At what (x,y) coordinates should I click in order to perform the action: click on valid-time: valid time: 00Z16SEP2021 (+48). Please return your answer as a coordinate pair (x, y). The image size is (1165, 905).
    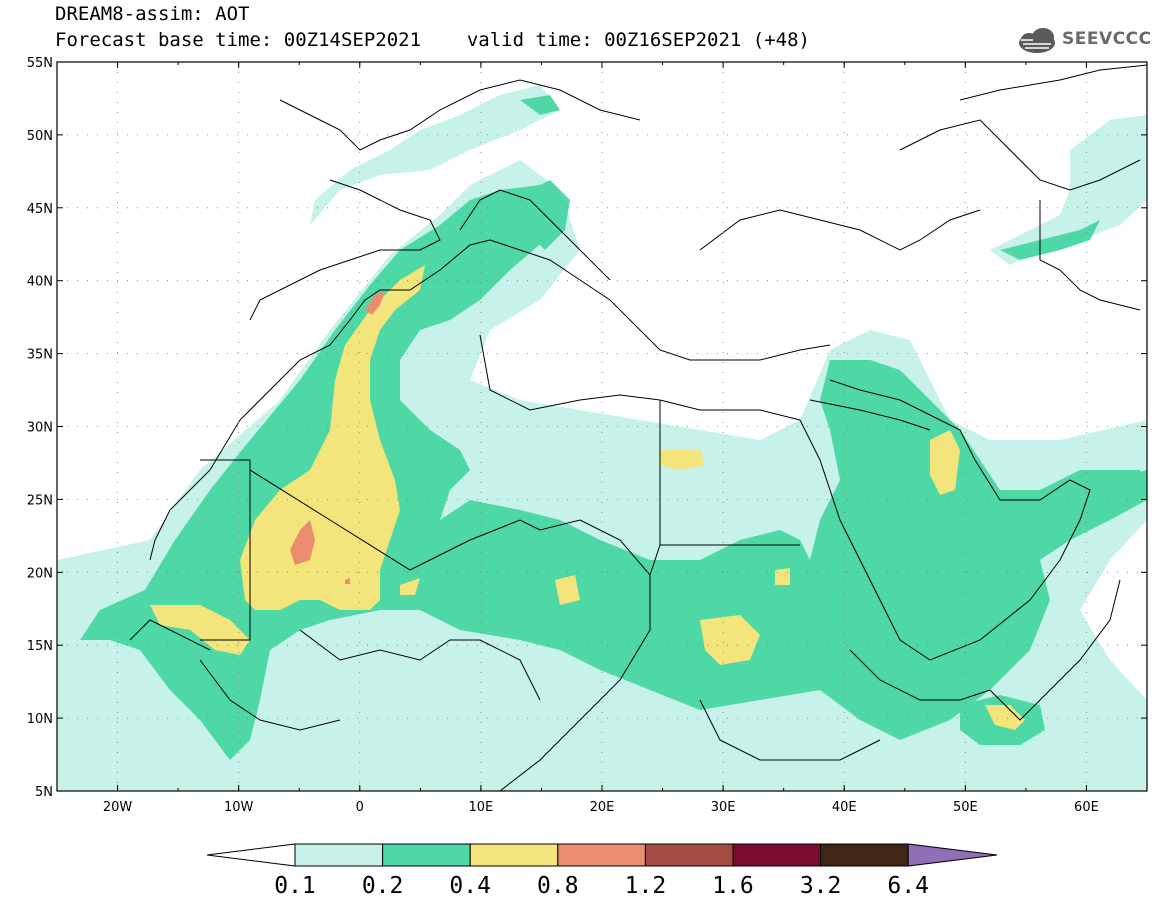
    Looking at the image, I should click on (638, 40).